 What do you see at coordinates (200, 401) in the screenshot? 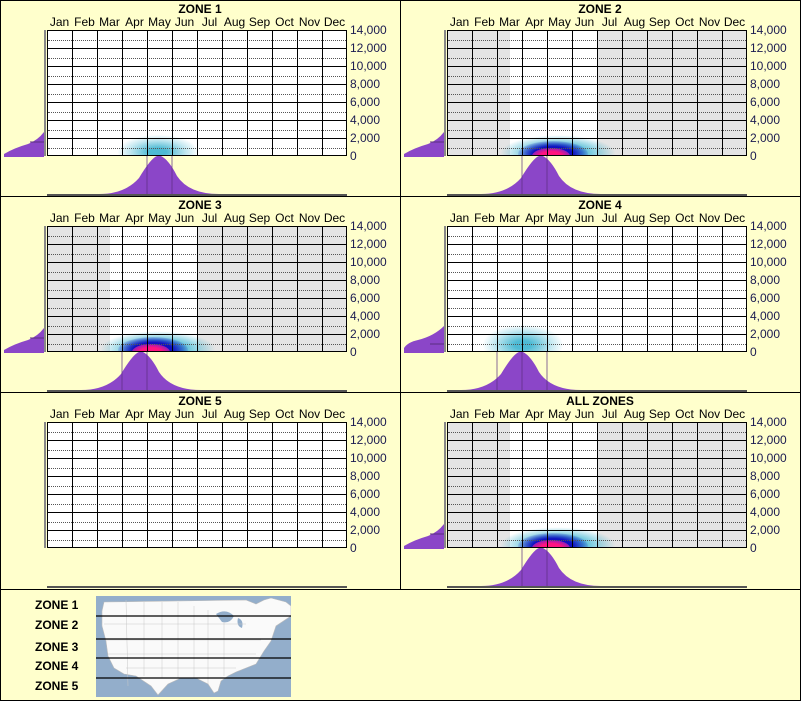
I see `chart-title: ZONE 5` at bounding box center [200, 401].